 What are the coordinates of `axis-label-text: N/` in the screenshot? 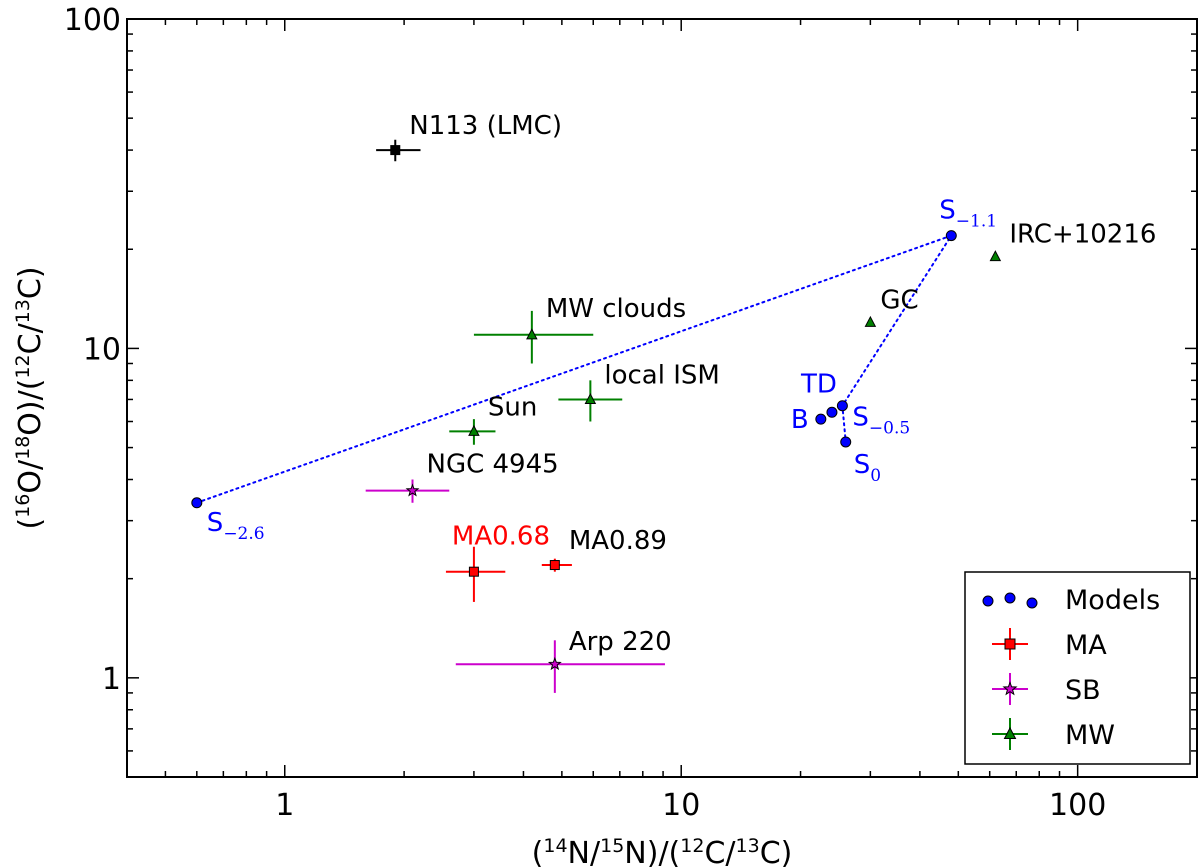 It's located at (584, 852).